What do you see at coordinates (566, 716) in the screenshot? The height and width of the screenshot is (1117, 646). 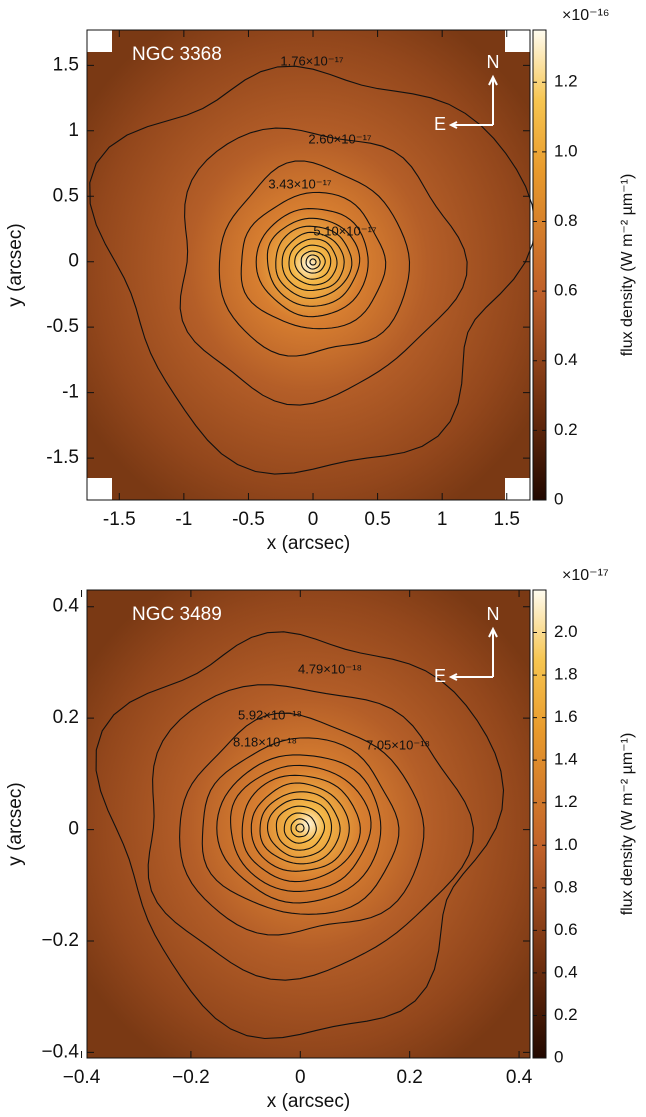 I see `colorbar-tick-label: 1.6` at bounding box center [566, 716].